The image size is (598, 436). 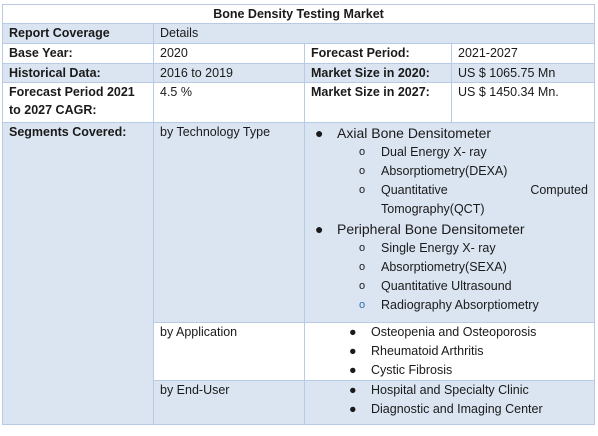 I want to click on application-label: by Application, so click(x=229, y=351).